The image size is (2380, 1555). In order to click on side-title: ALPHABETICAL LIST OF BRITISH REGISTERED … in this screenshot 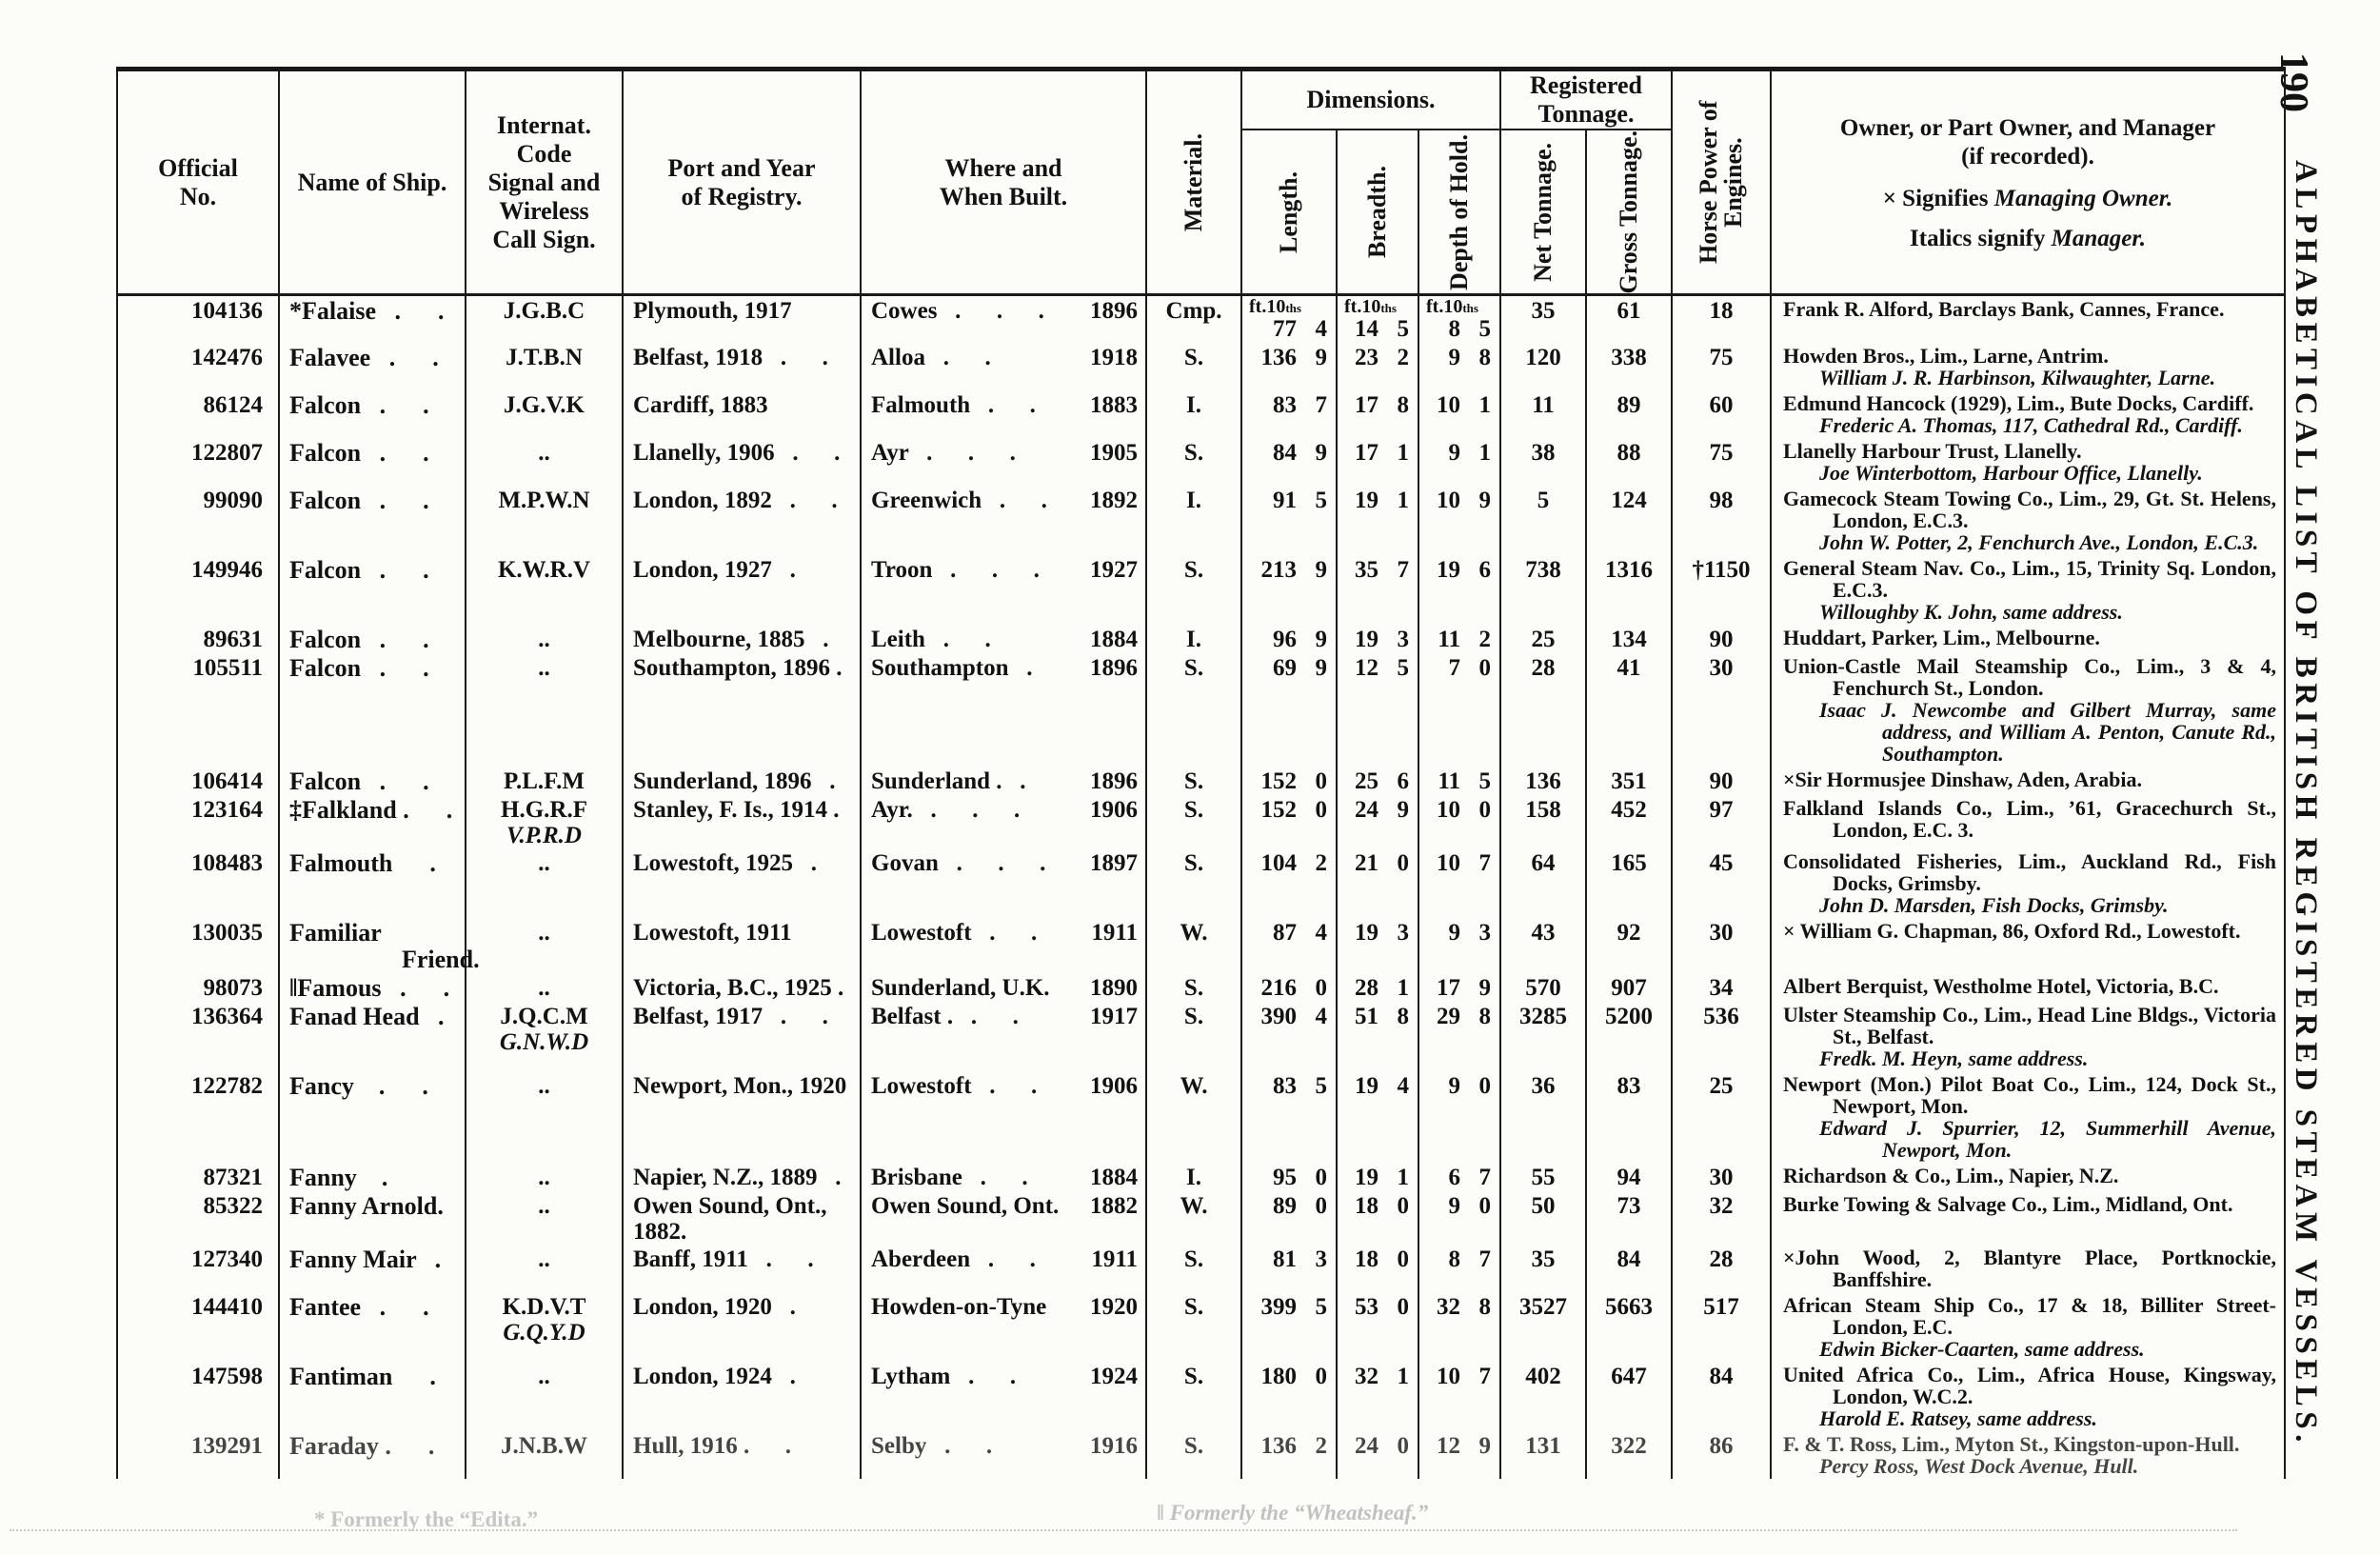, I will do `click(2306, 804)`.